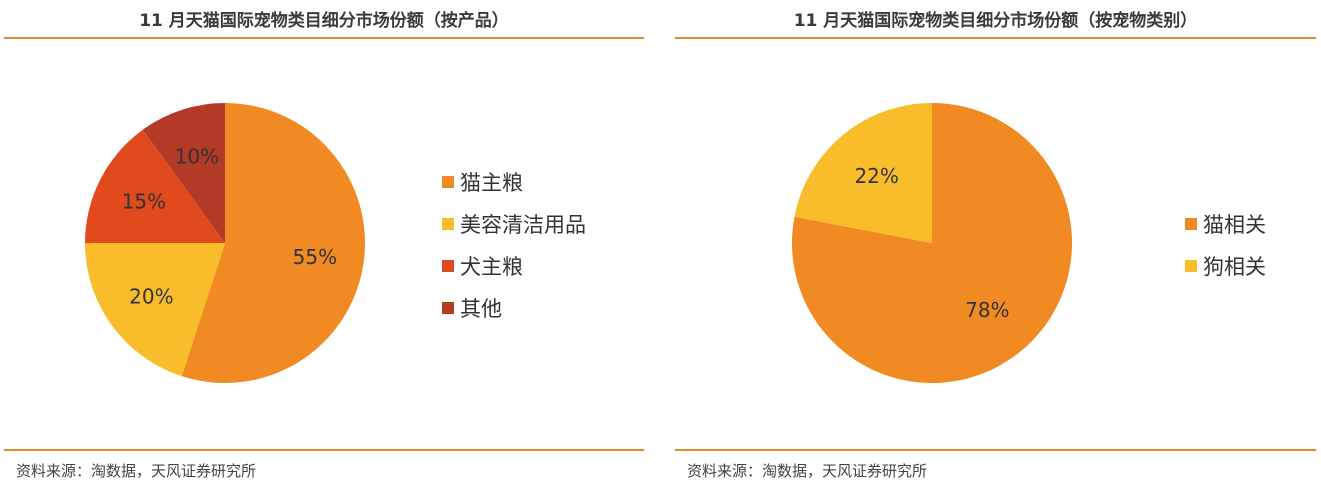  Describe the element at coordinates (987, 310) in the screenshot. I see `data-label: 78%` at that location.